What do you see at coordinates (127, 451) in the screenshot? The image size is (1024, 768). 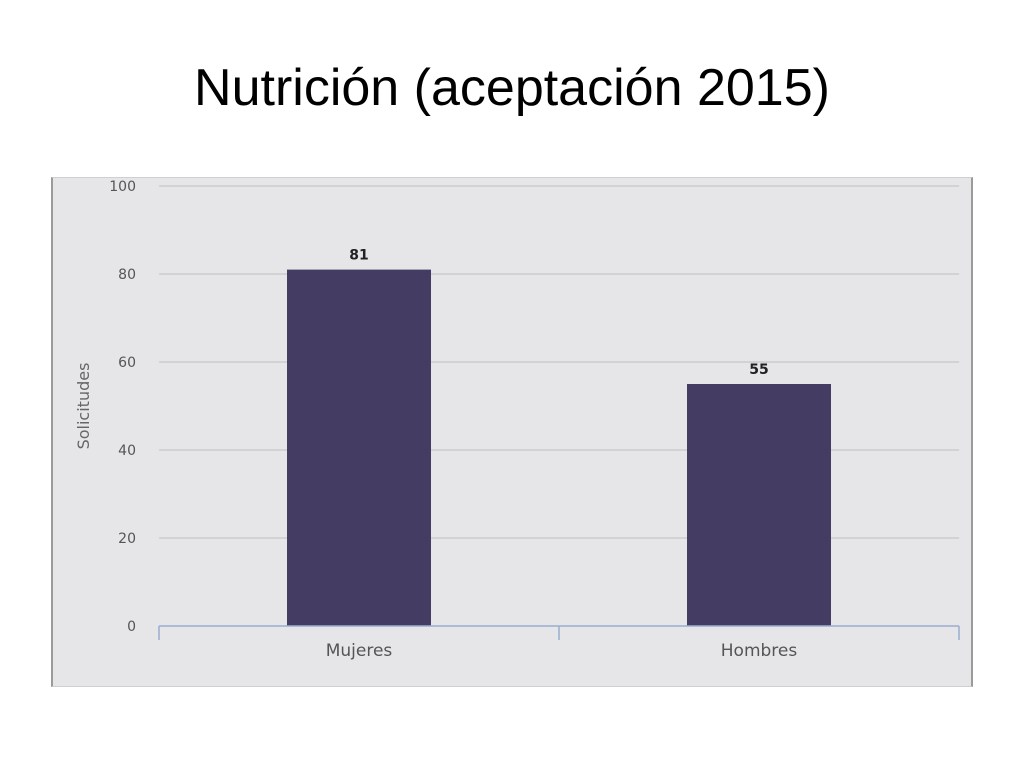 I see `y-tick-label: 40` at bounding box center [127, 451].